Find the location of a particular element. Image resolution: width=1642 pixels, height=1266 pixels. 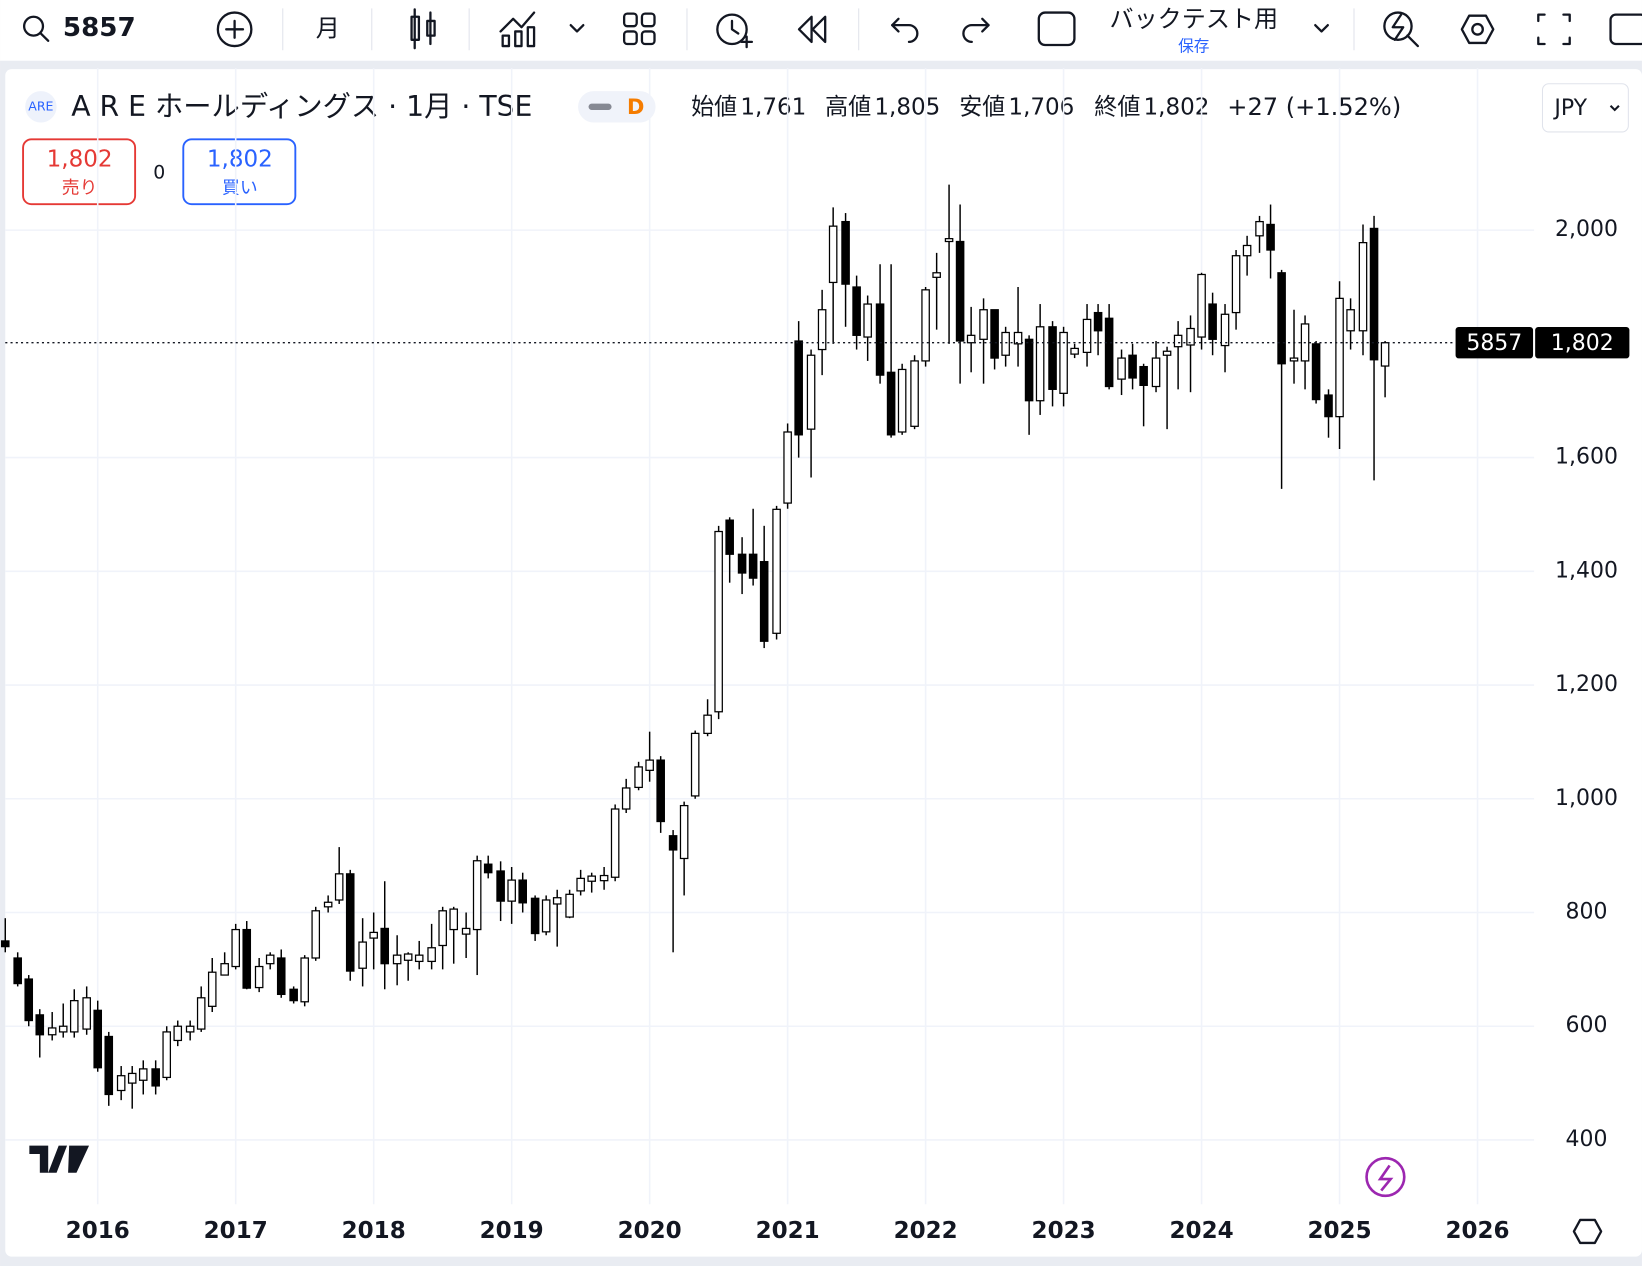

settings-icon is located at coordinates (1477, 29).